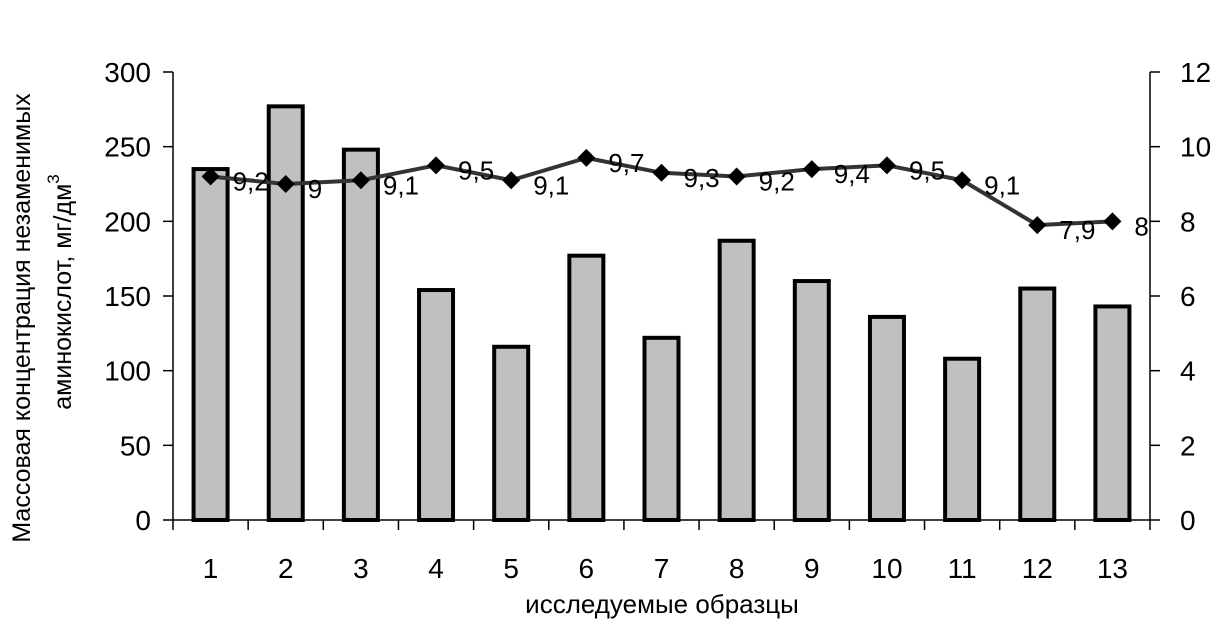 The height and width of the screenshot is (626, 1218). I want to click on data-labels: 9,2 9 9,1 9,5 9,1 9,7 9,3 9,2 9,4 9,5 9,1 7,9 8, so click(691, 196).